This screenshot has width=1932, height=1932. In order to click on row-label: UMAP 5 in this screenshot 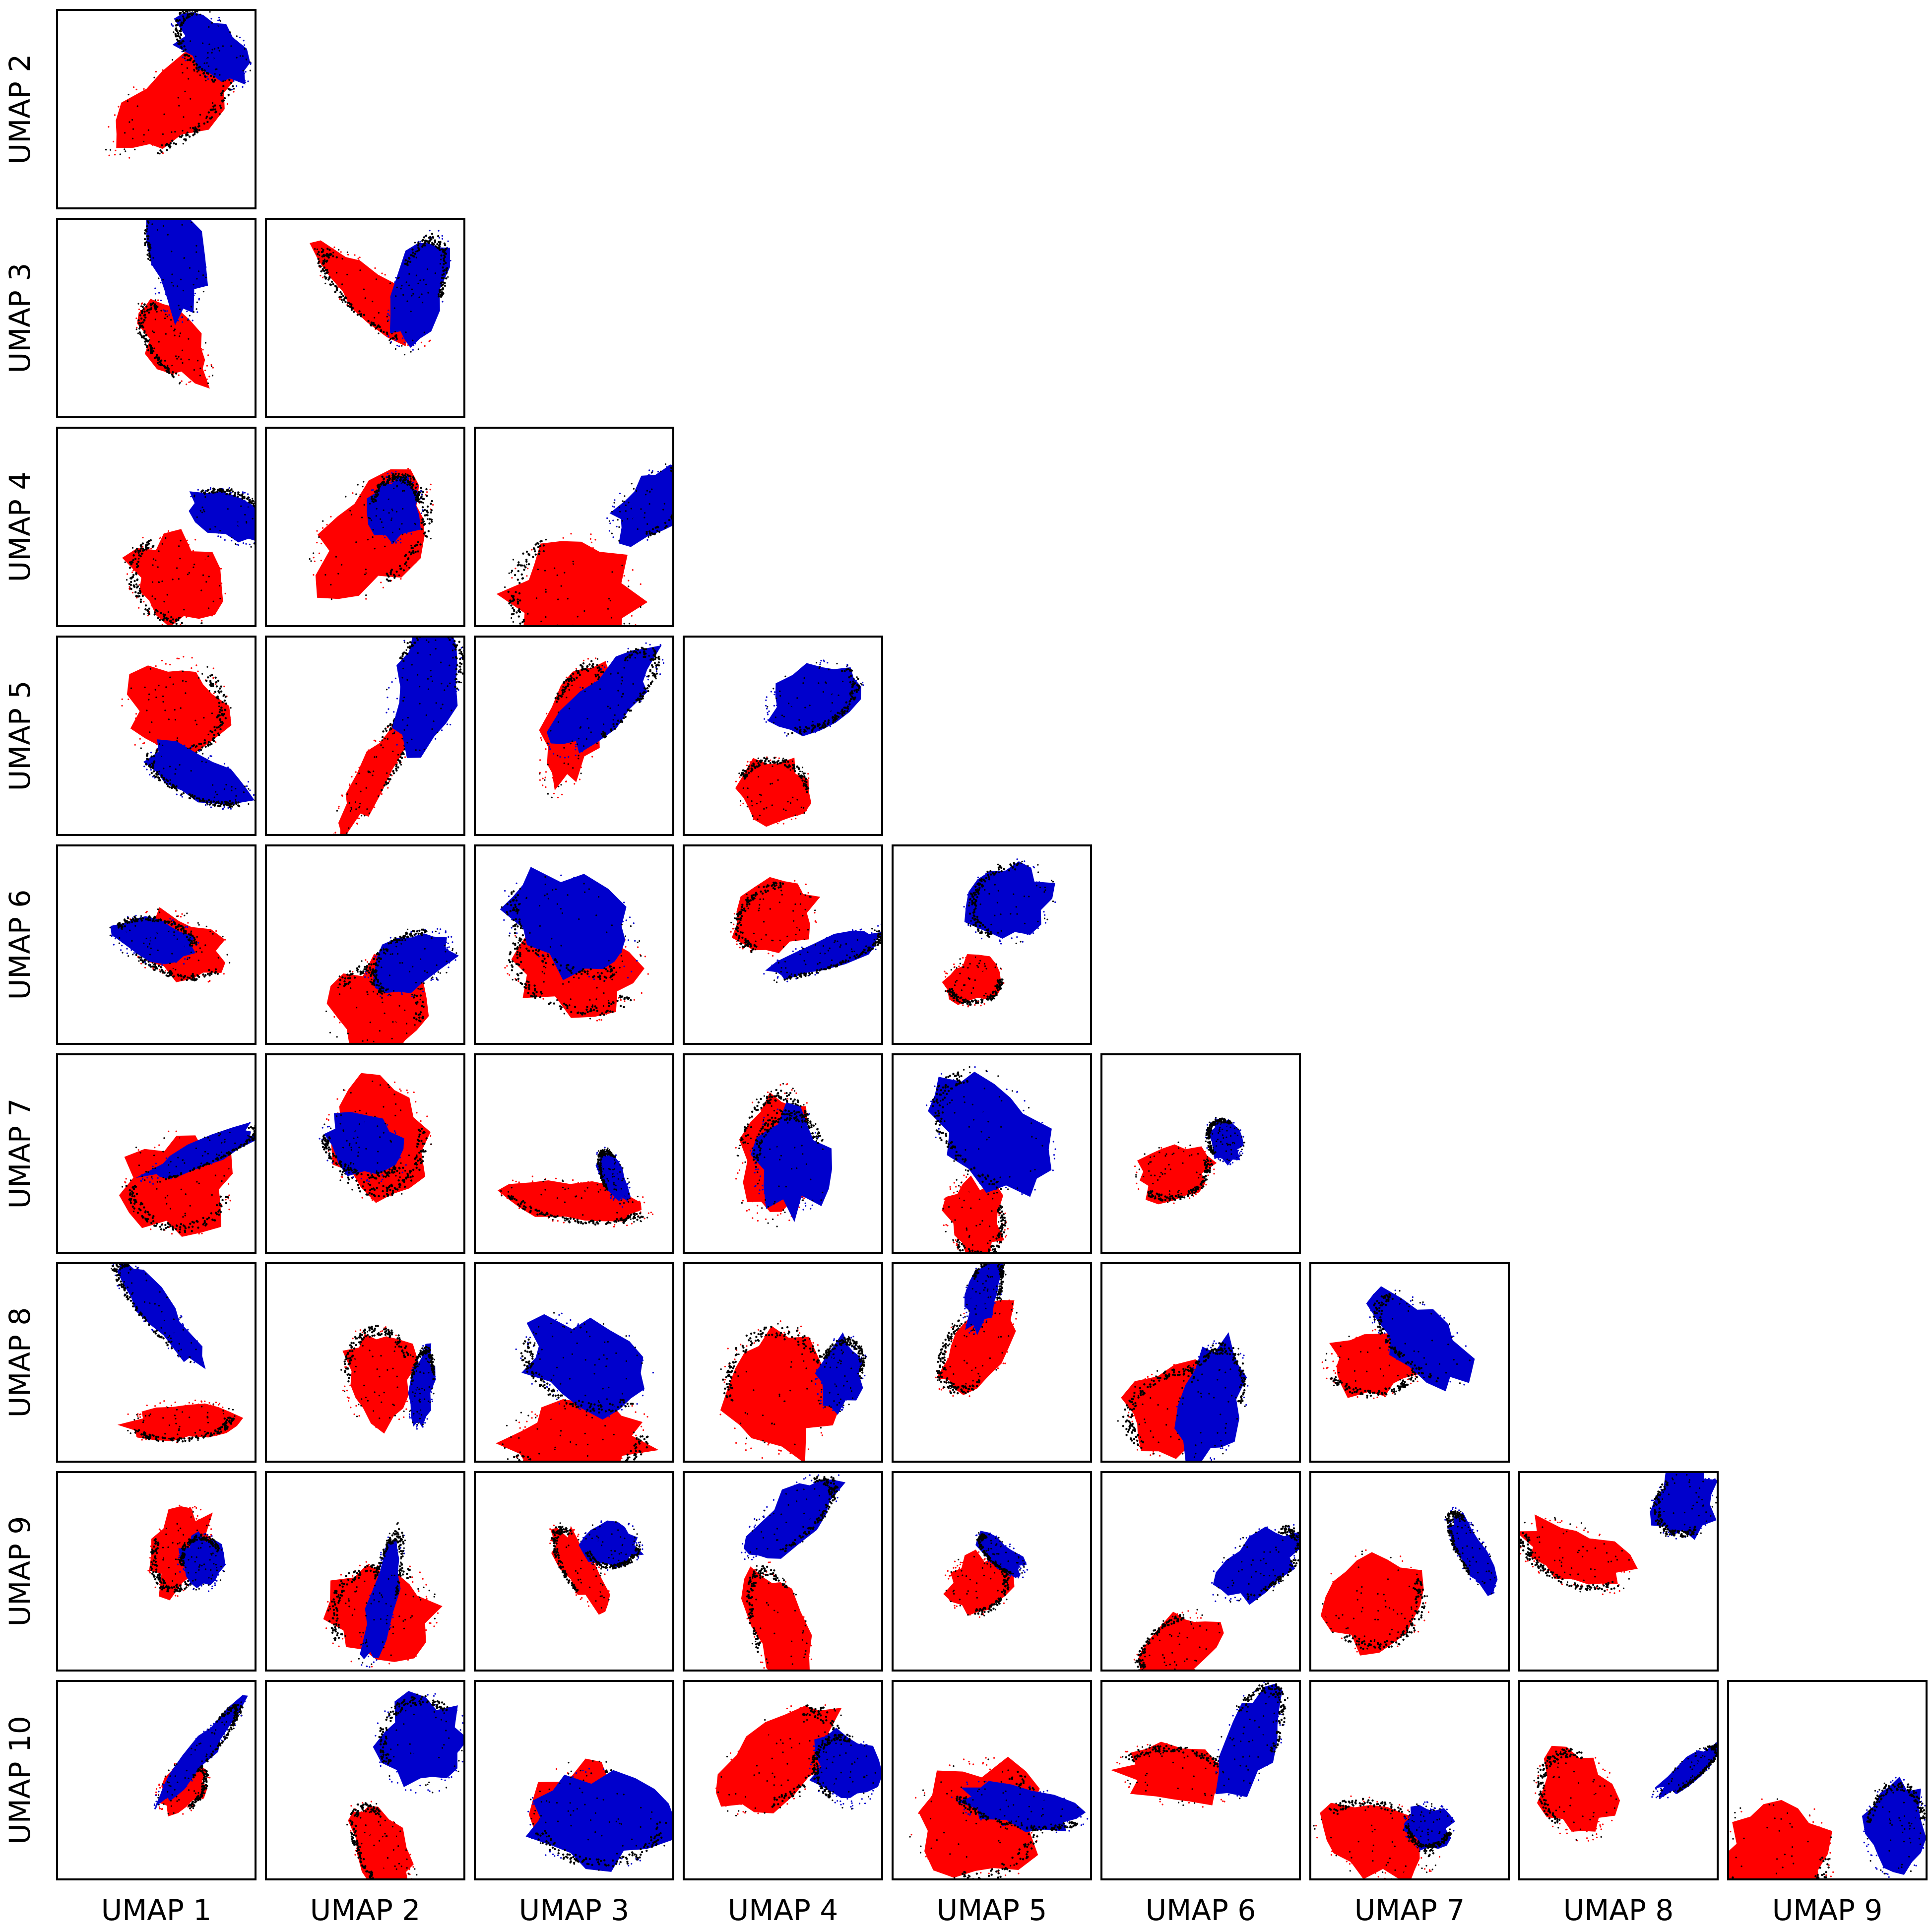, I will do `click(20, 736)`.